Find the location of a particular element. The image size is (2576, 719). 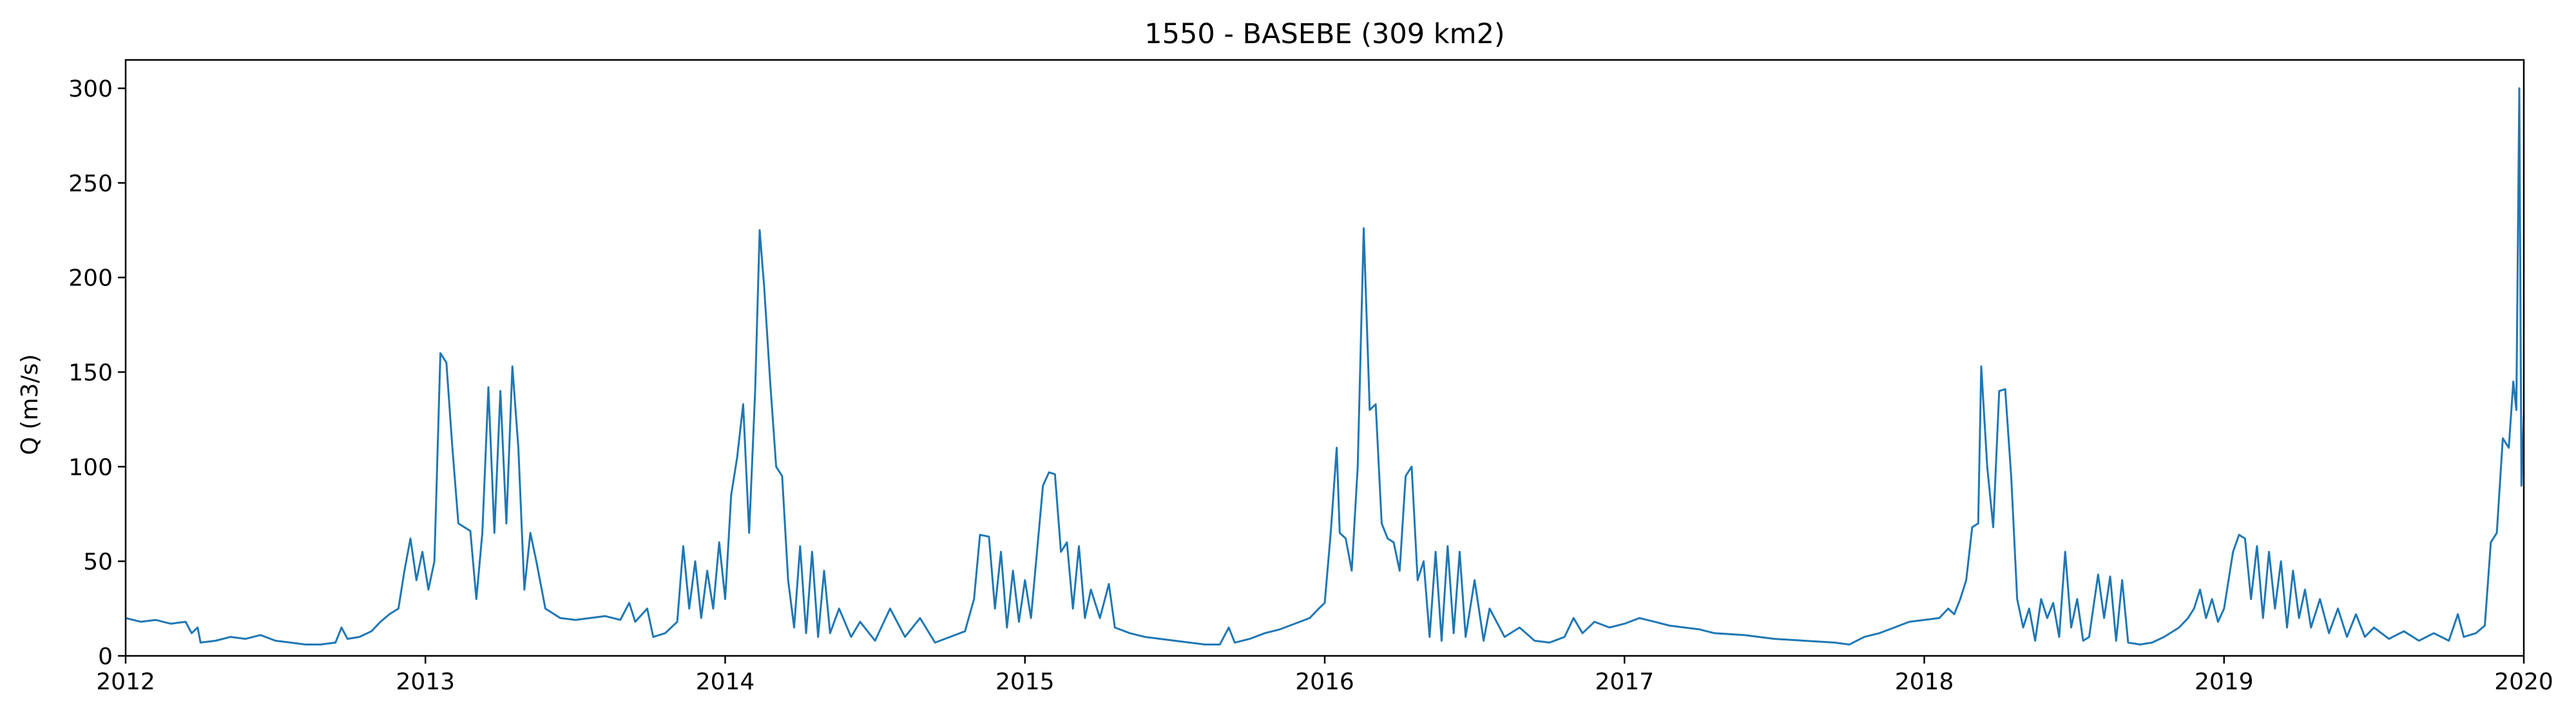

x-axis: 2012 2013 2014 2015 2016 2017 2018 2019 2020 is located at coordinates (1324, 675).